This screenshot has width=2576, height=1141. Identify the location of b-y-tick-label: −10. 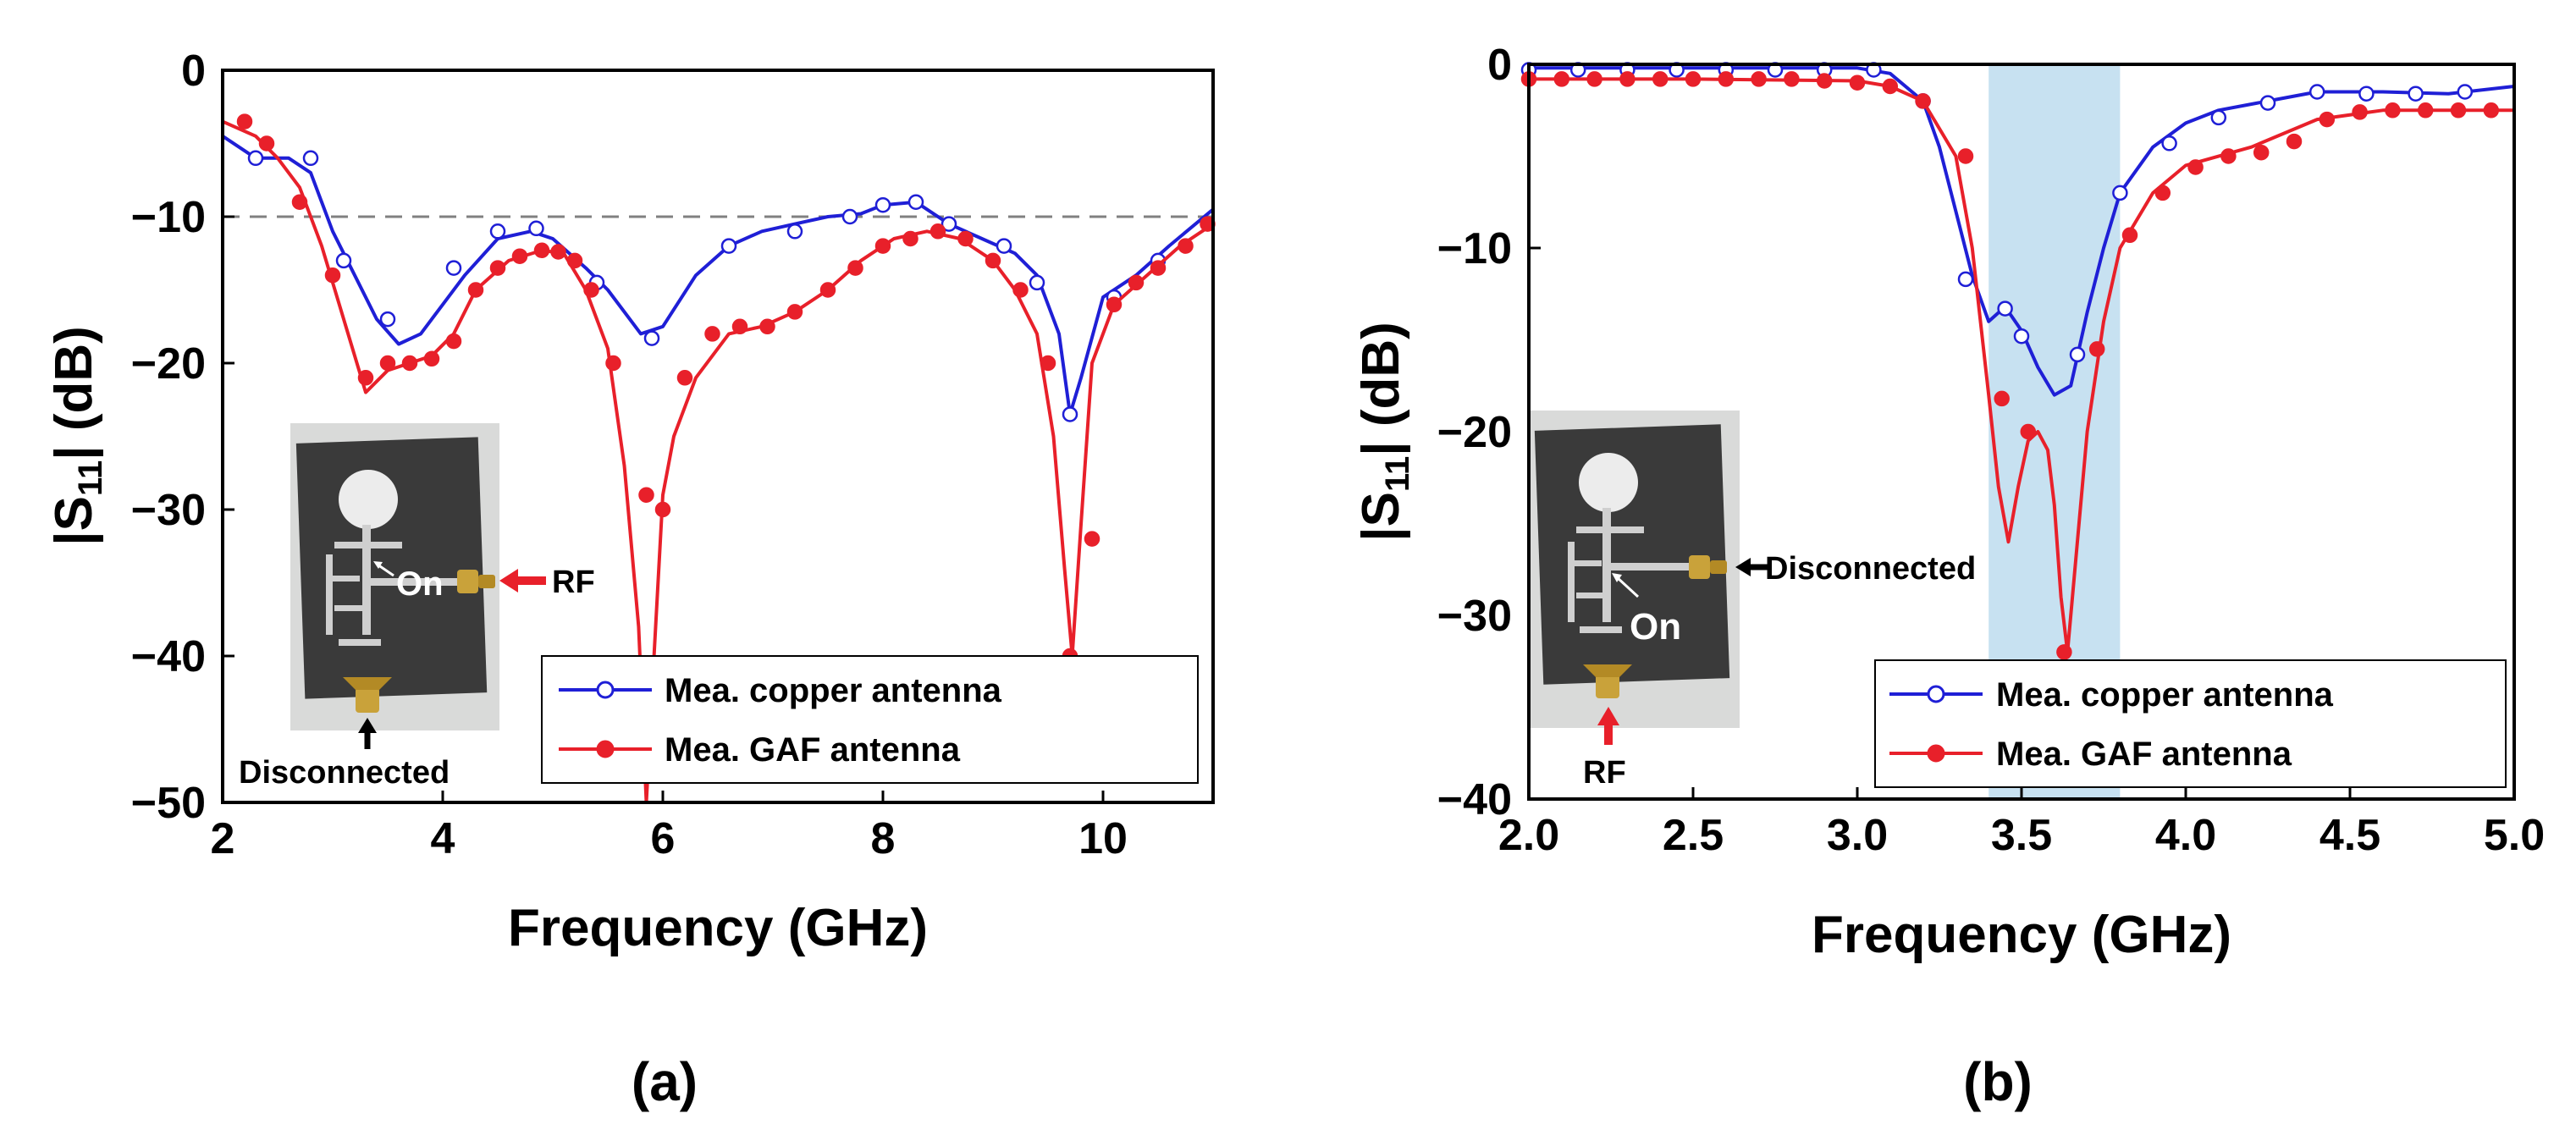
(1475, 249).